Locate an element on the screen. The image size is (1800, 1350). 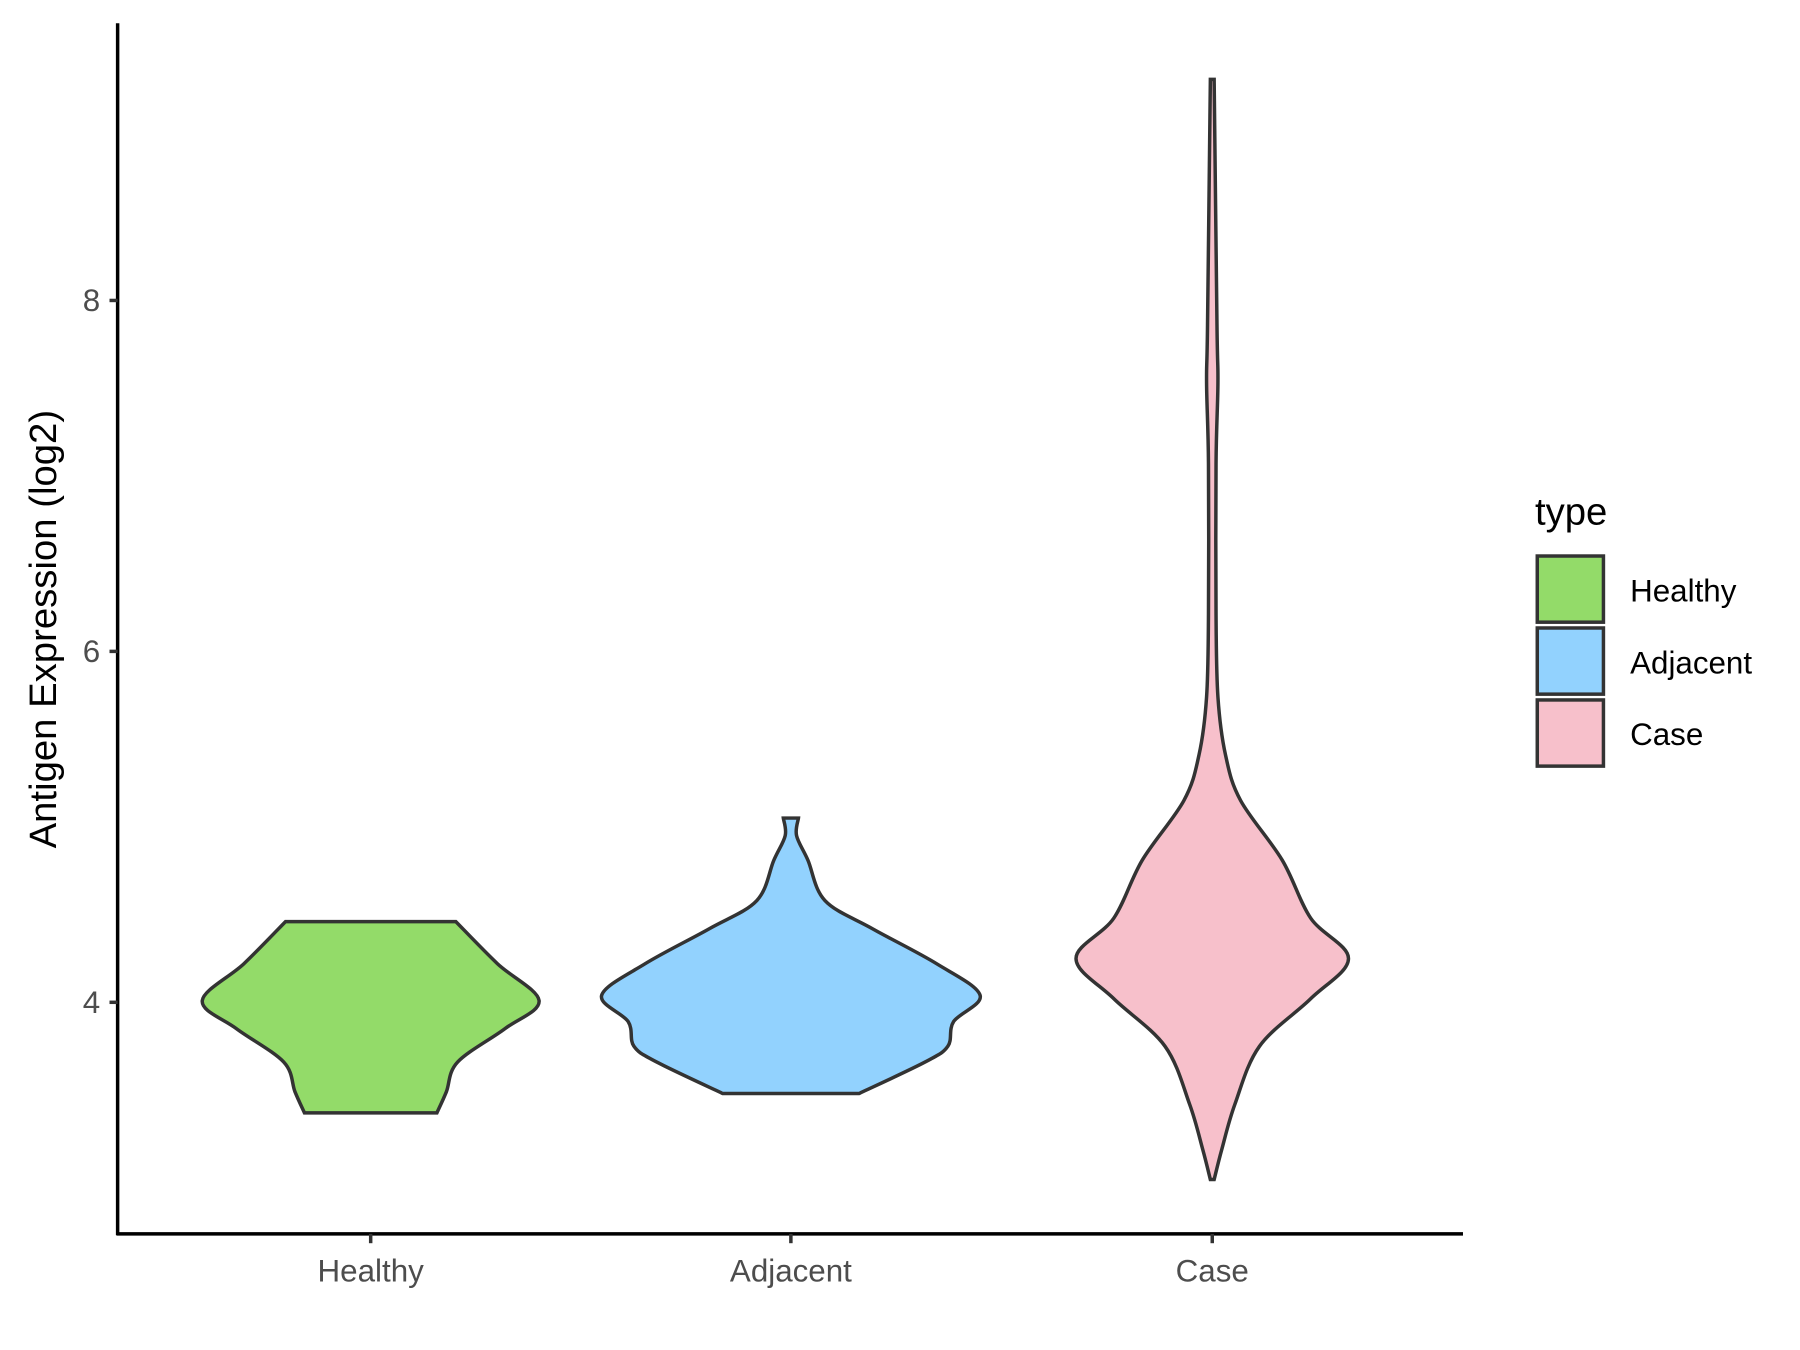
y-ticks: 4 6 8 is located at coordinates (100, 651).